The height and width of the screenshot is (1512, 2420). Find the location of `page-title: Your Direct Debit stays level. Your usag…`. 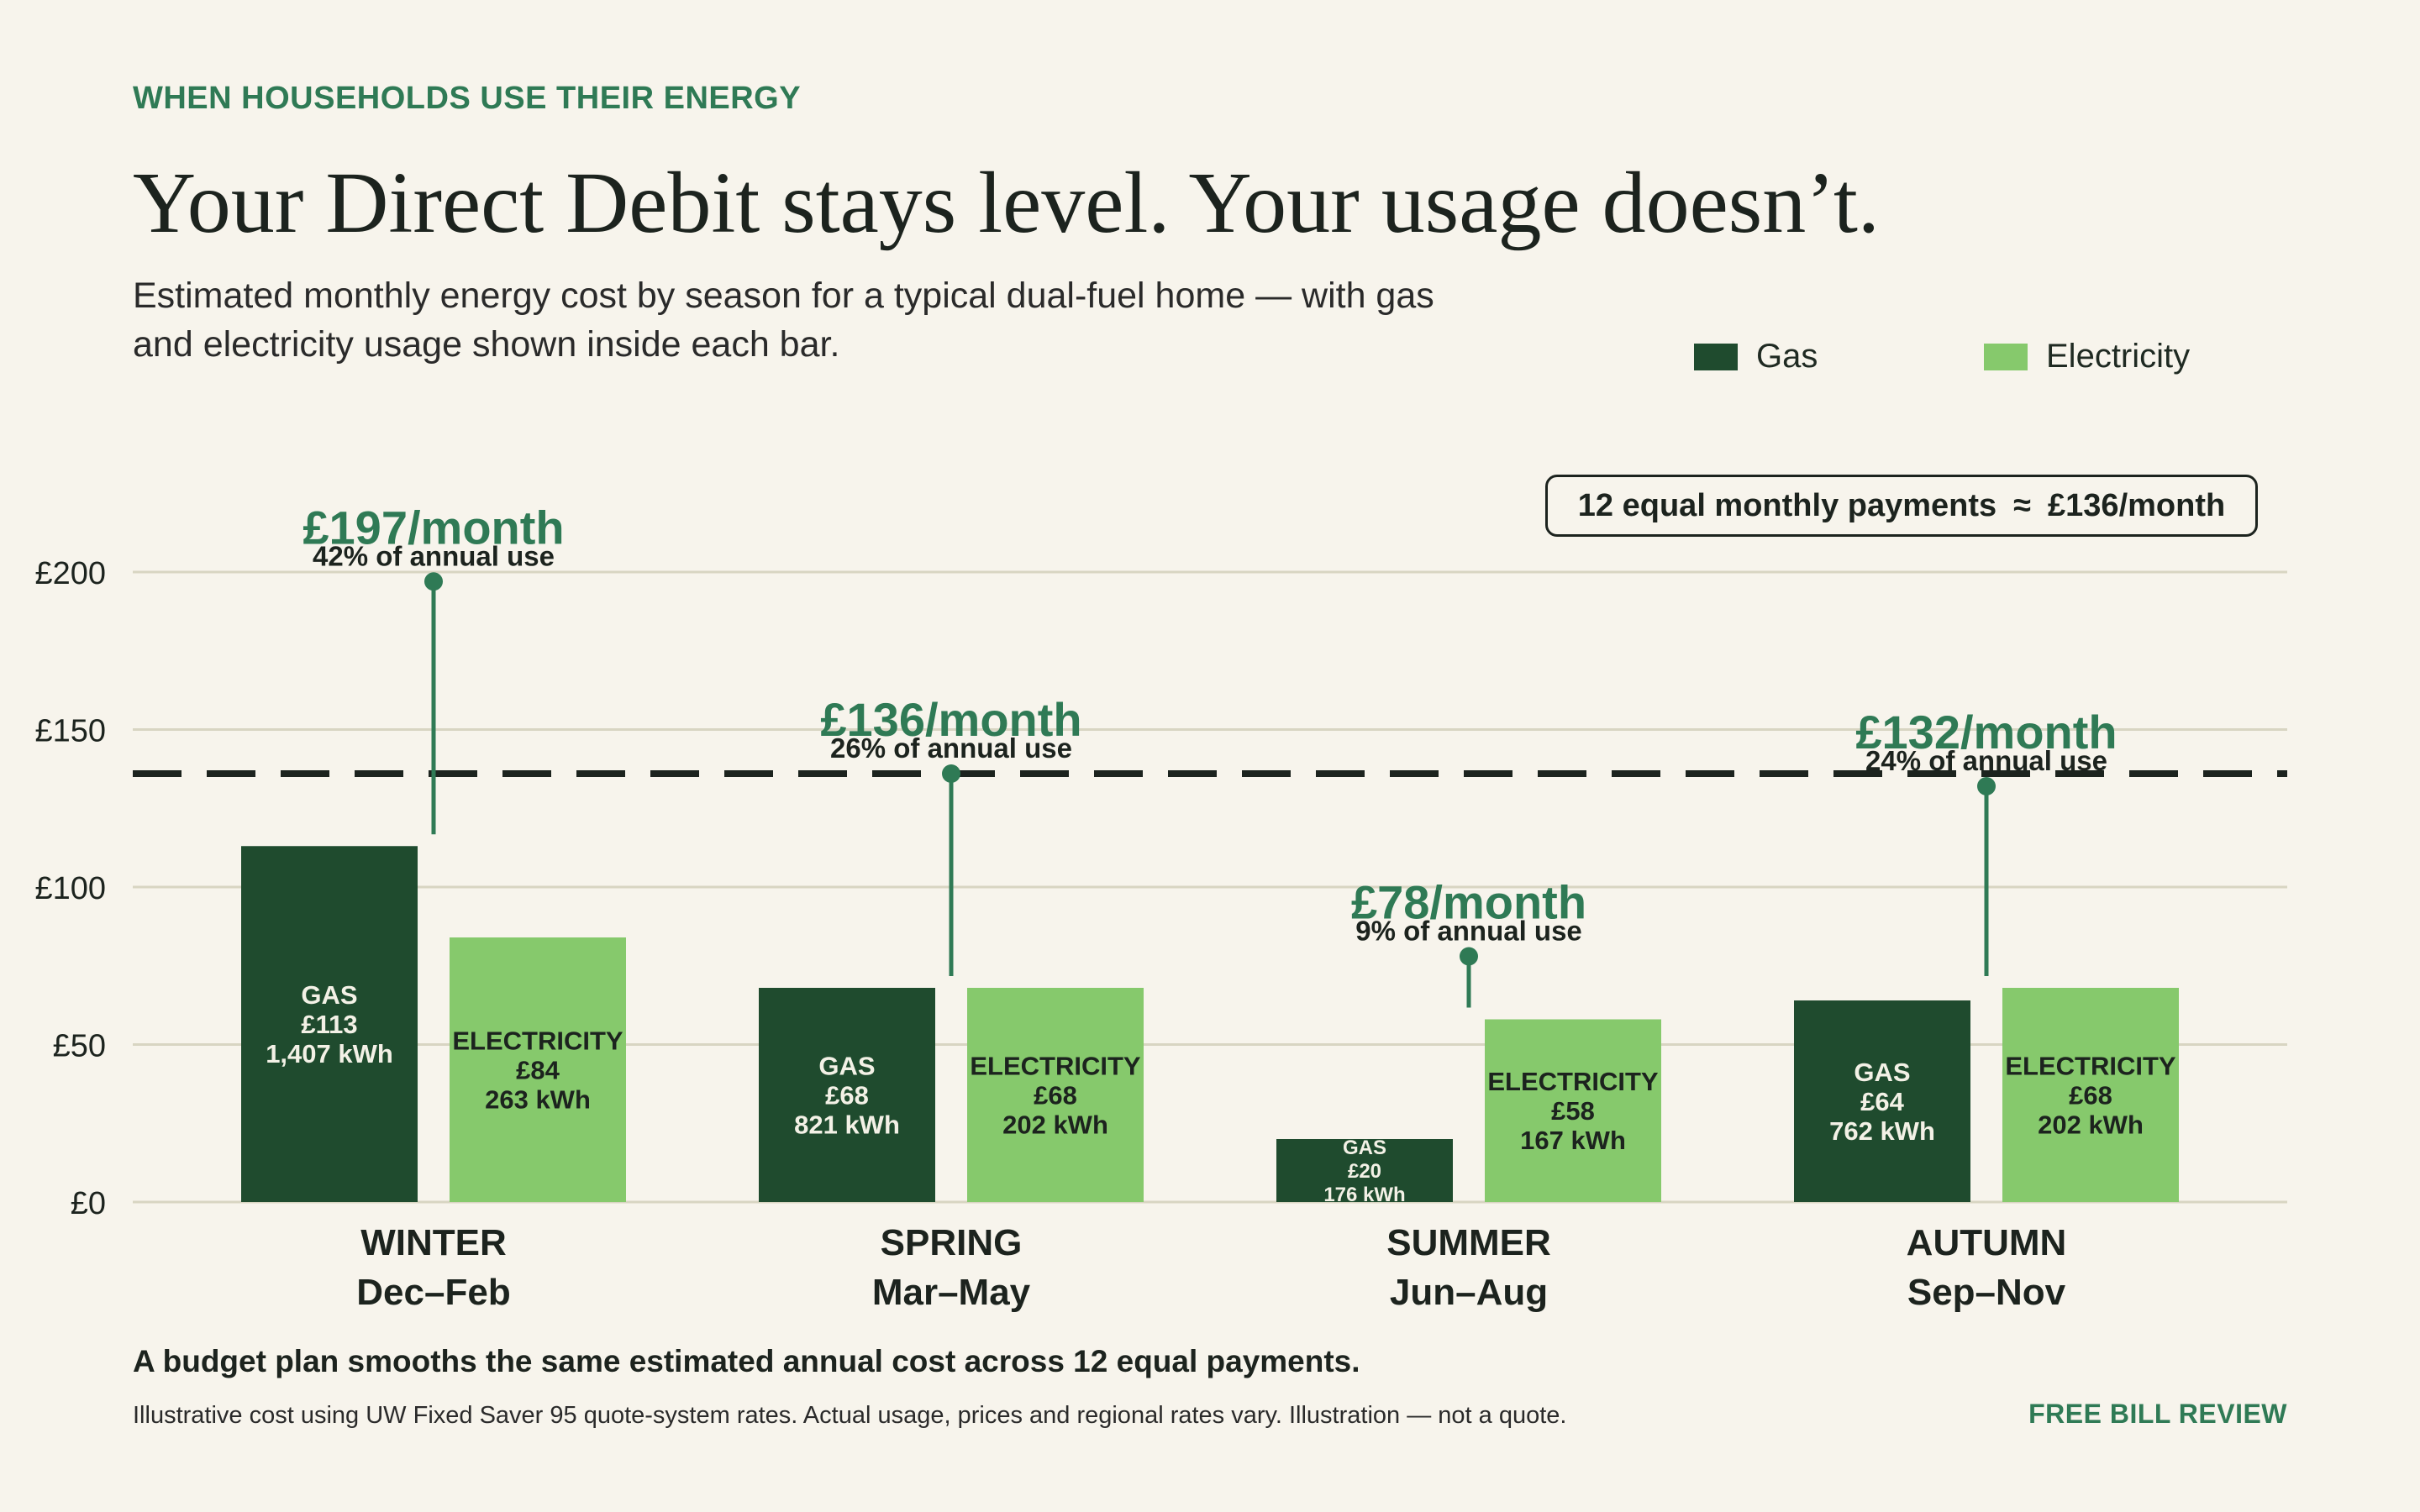

page-title: Your Direct Debit stays level. Your usag… is located at coordinates (1006, 203).